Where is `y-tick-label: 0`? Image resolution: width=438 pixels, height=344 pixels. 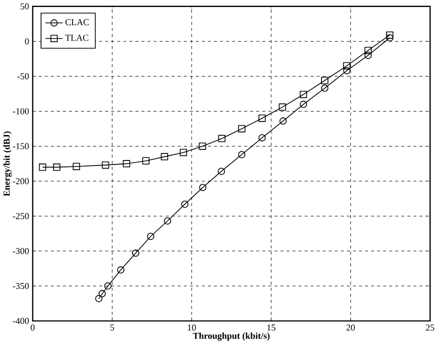
y-tick-label: 0 is located at coordinates (26, 41).